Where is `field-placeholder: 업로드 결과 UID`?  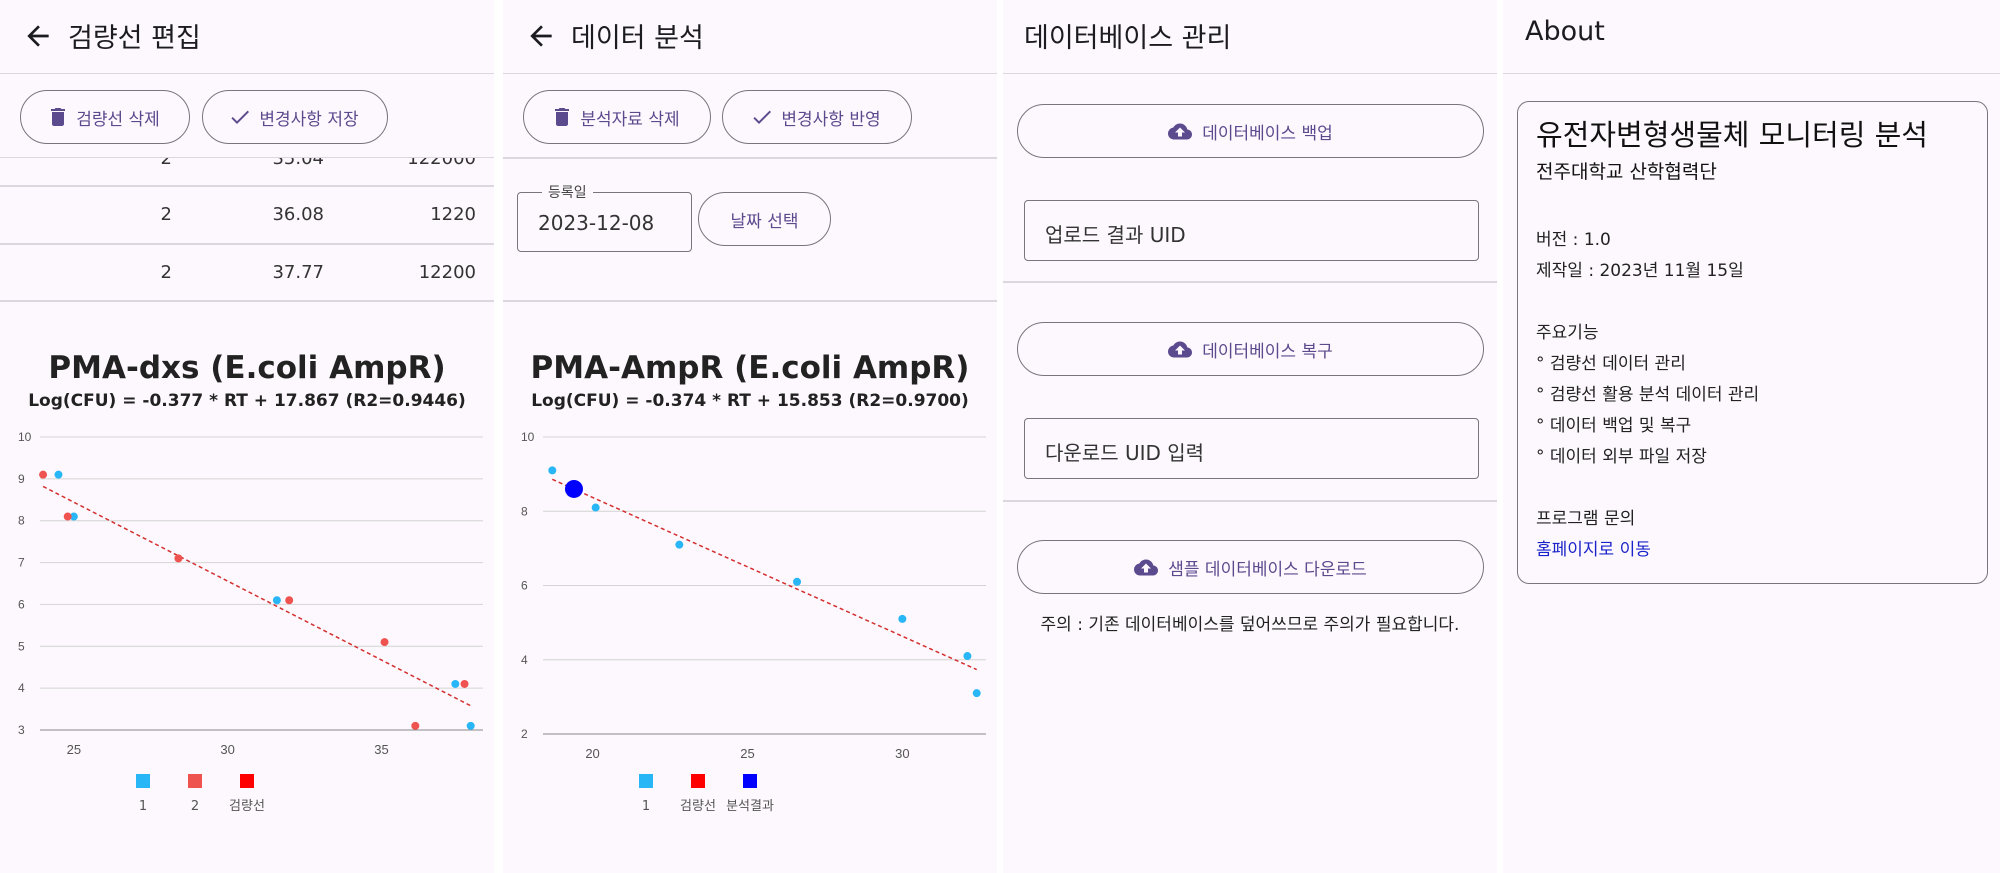
field-placeholder: 업로드 결과 UID is located at coordinates (1115, 235).